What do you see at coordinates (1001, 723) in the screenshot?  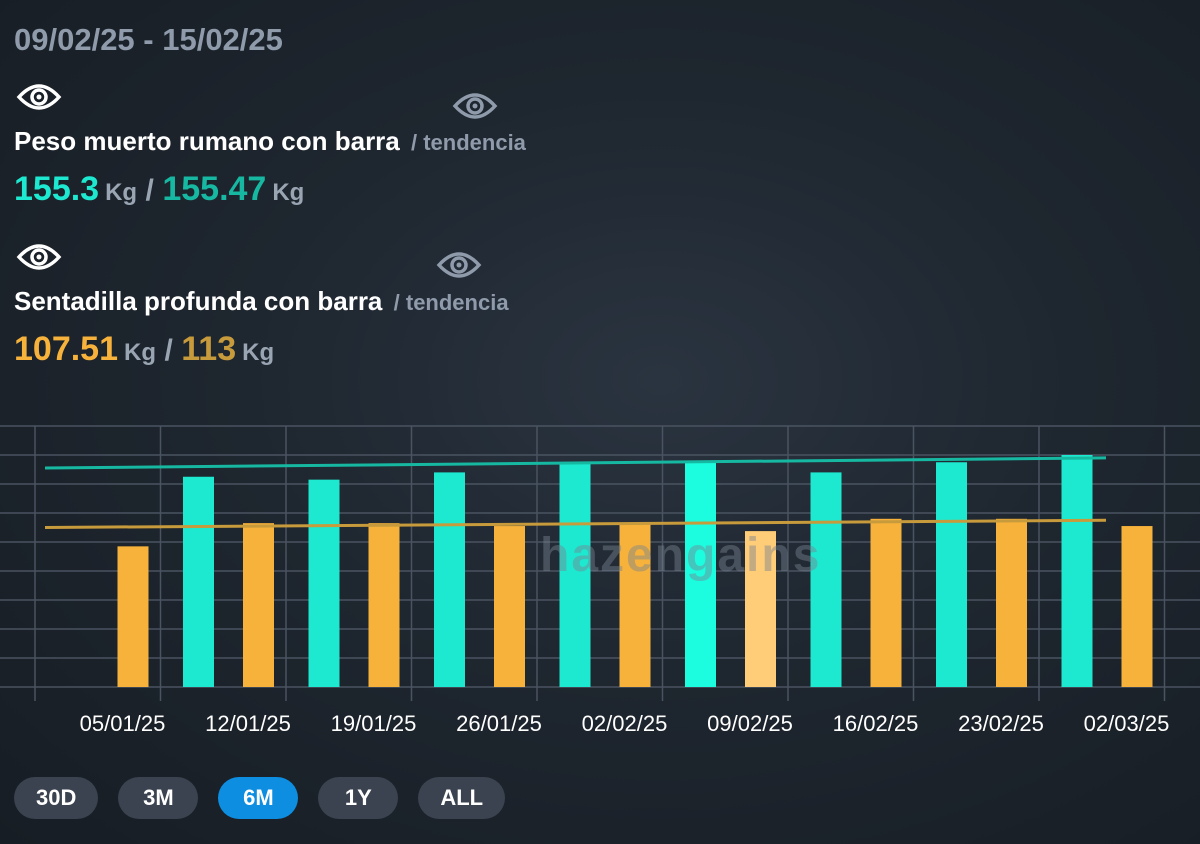 I see `x-tick-label: 23/02/25` at bounding box center [1001, 723].